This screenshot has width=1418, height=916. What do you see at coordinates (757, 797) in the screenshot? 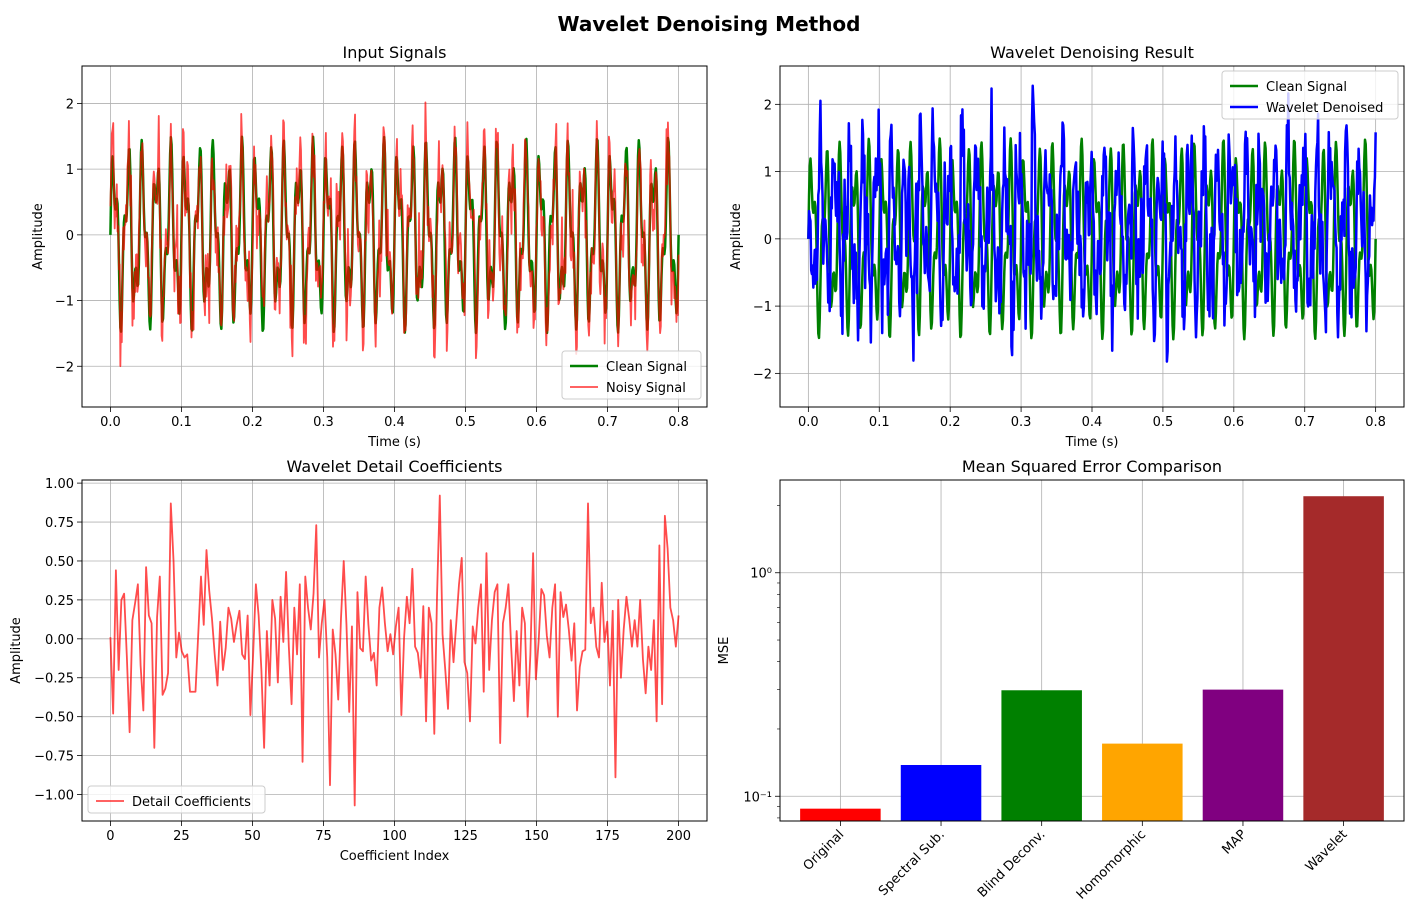
I see `y-tick-label: 10⁻¹` at bounding box center [757, 797].